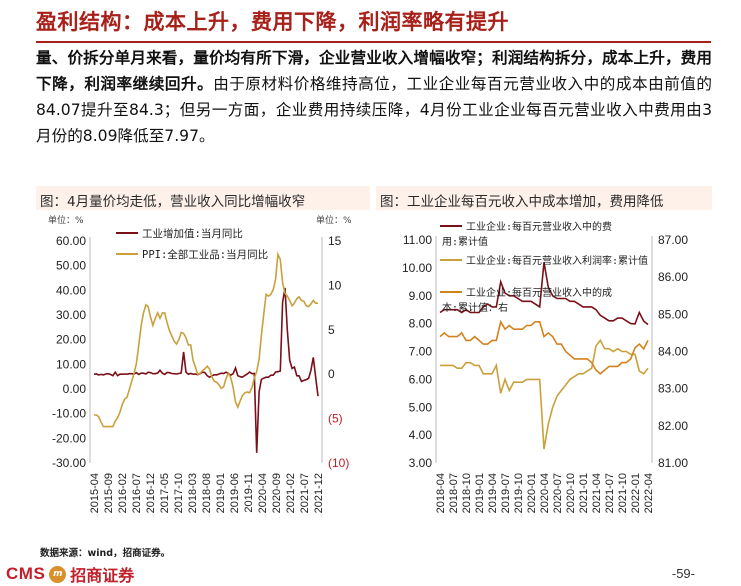 The image size is (741, 586). What do you see at coordinates (584, 493) in the screenshot?
I see `chart-right-x-tick-label: 2021-01` at bounding box center [584, 493].